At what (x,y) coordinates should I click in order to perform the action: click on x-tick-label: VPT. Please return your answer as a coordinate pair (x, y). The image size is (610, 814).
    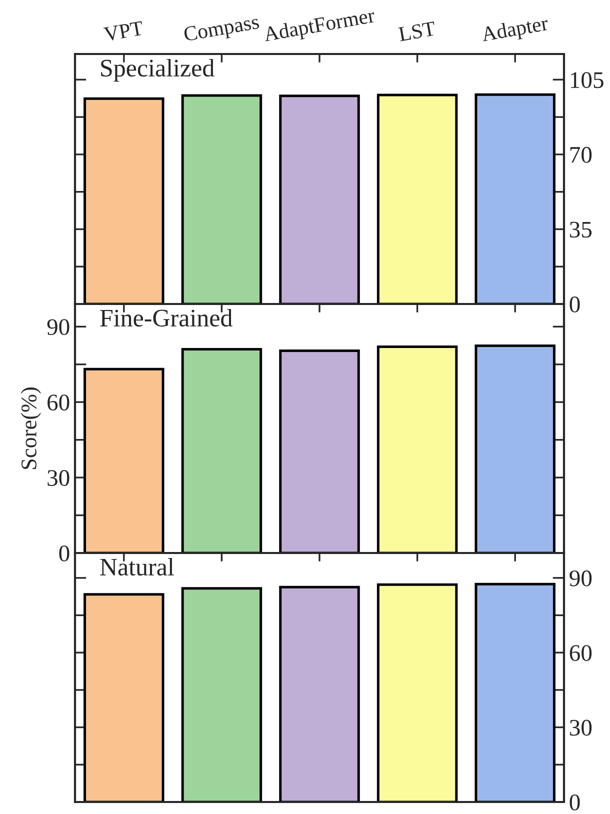
    Looking at the image, I should click on (123, 31).